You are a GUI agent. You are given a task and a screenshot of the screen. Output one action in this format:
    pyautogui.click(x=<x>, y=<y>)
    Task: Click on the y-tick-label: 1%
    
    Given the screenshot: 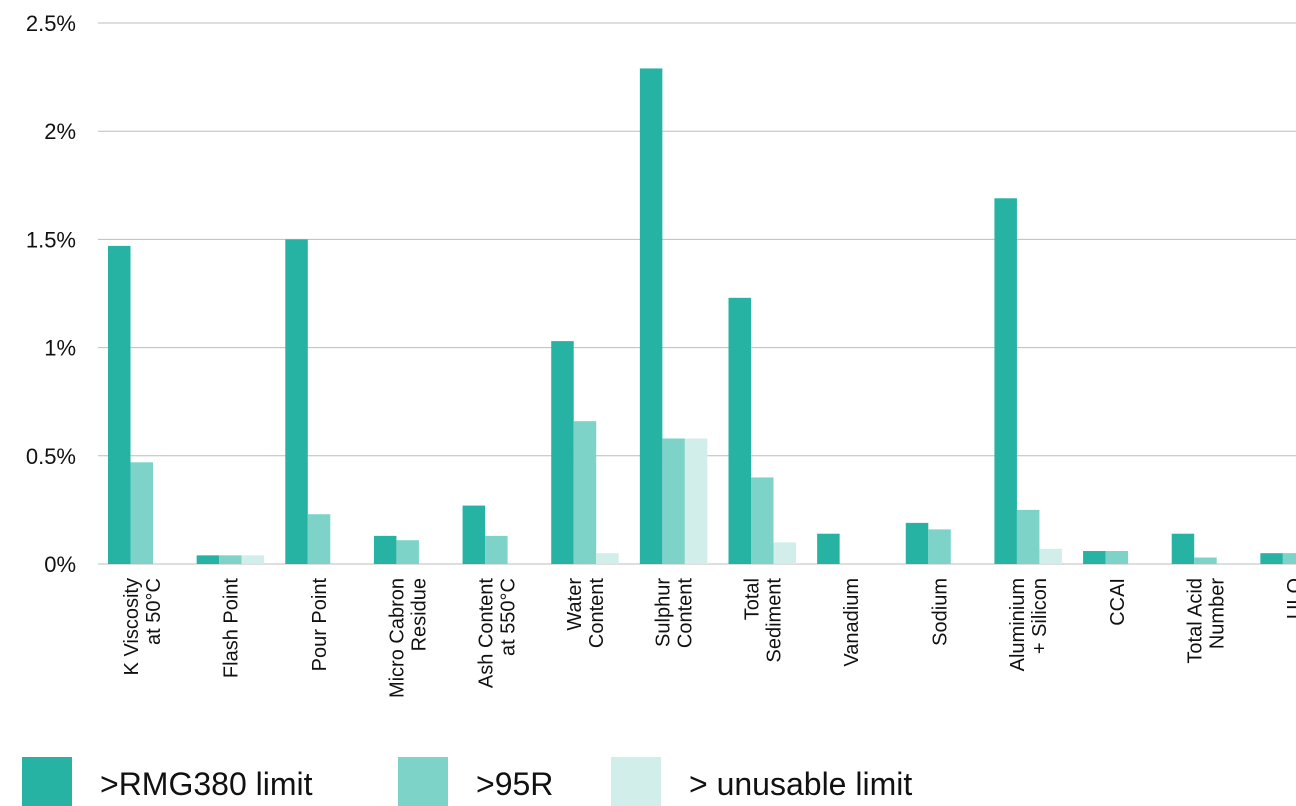 What is the action you would take?
    pyautogui.click(x=60, y=348)
    